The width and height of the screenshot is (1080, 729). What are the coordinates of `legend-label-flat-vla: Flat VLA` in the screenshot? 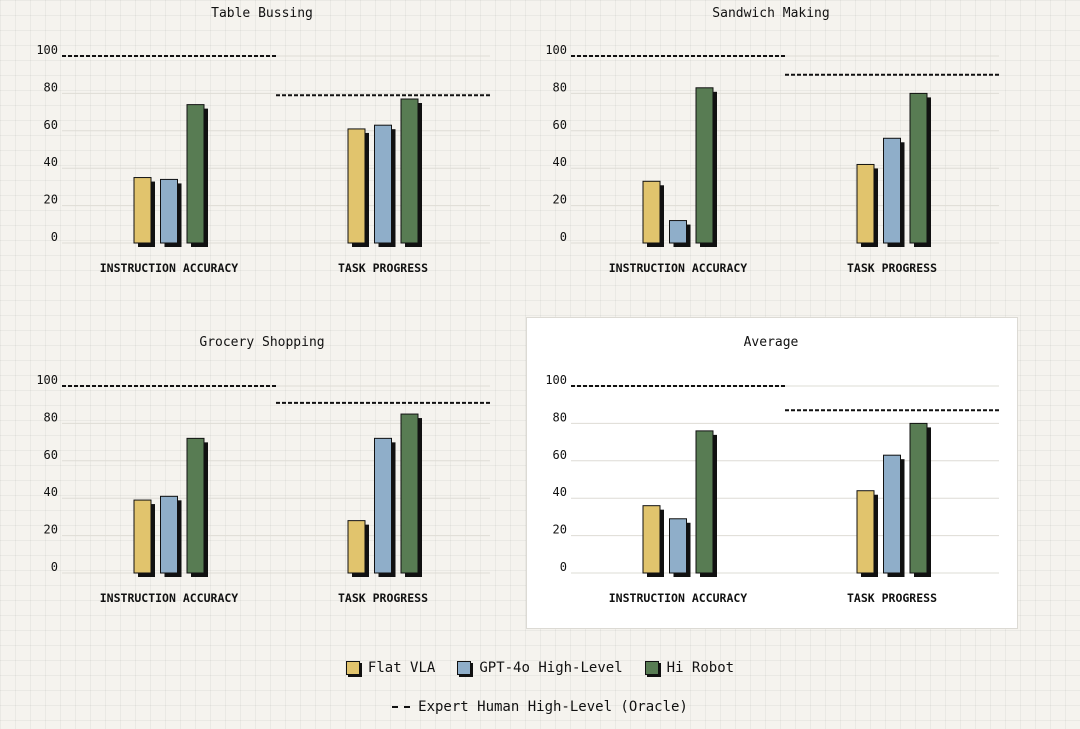 It's located at (401, 668).